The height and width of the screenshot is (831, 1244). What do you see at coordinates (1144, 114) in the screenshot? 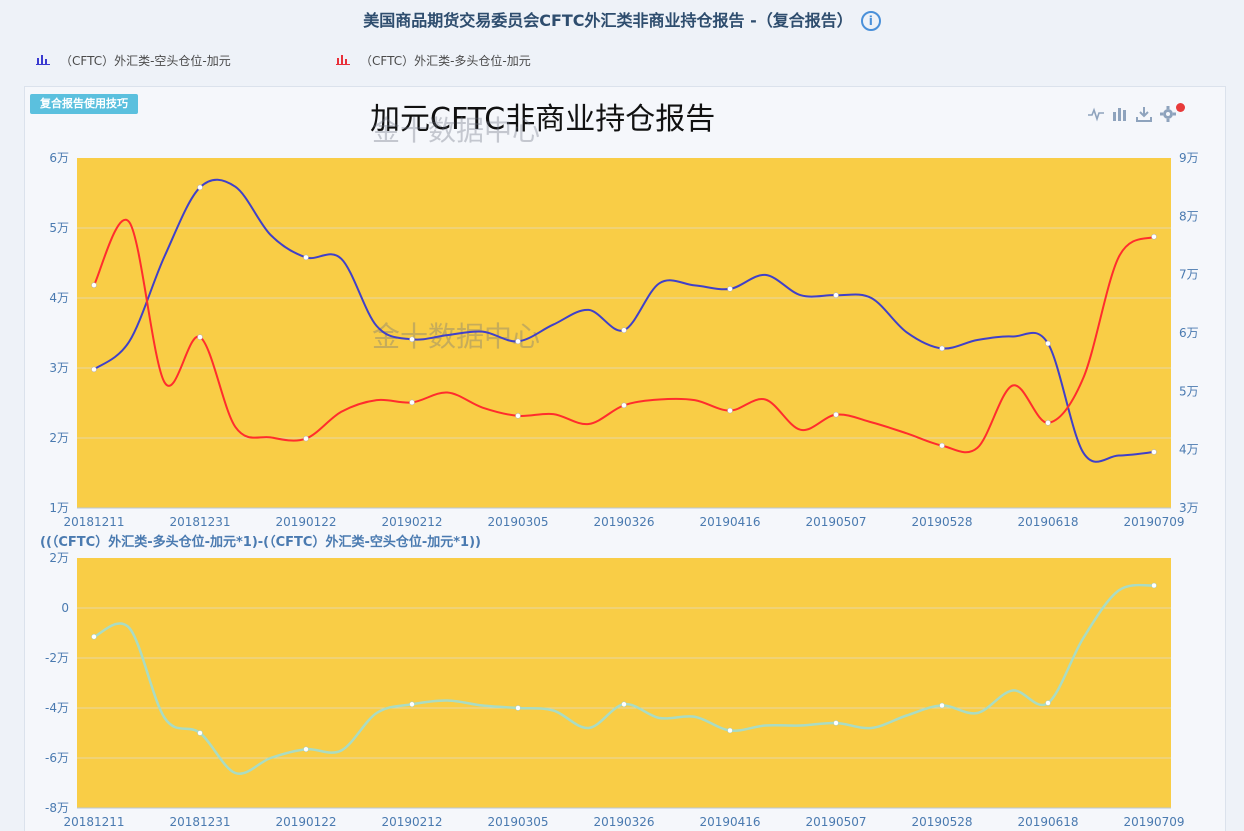
I see `download-icon` at bounding box center [1144, 114].